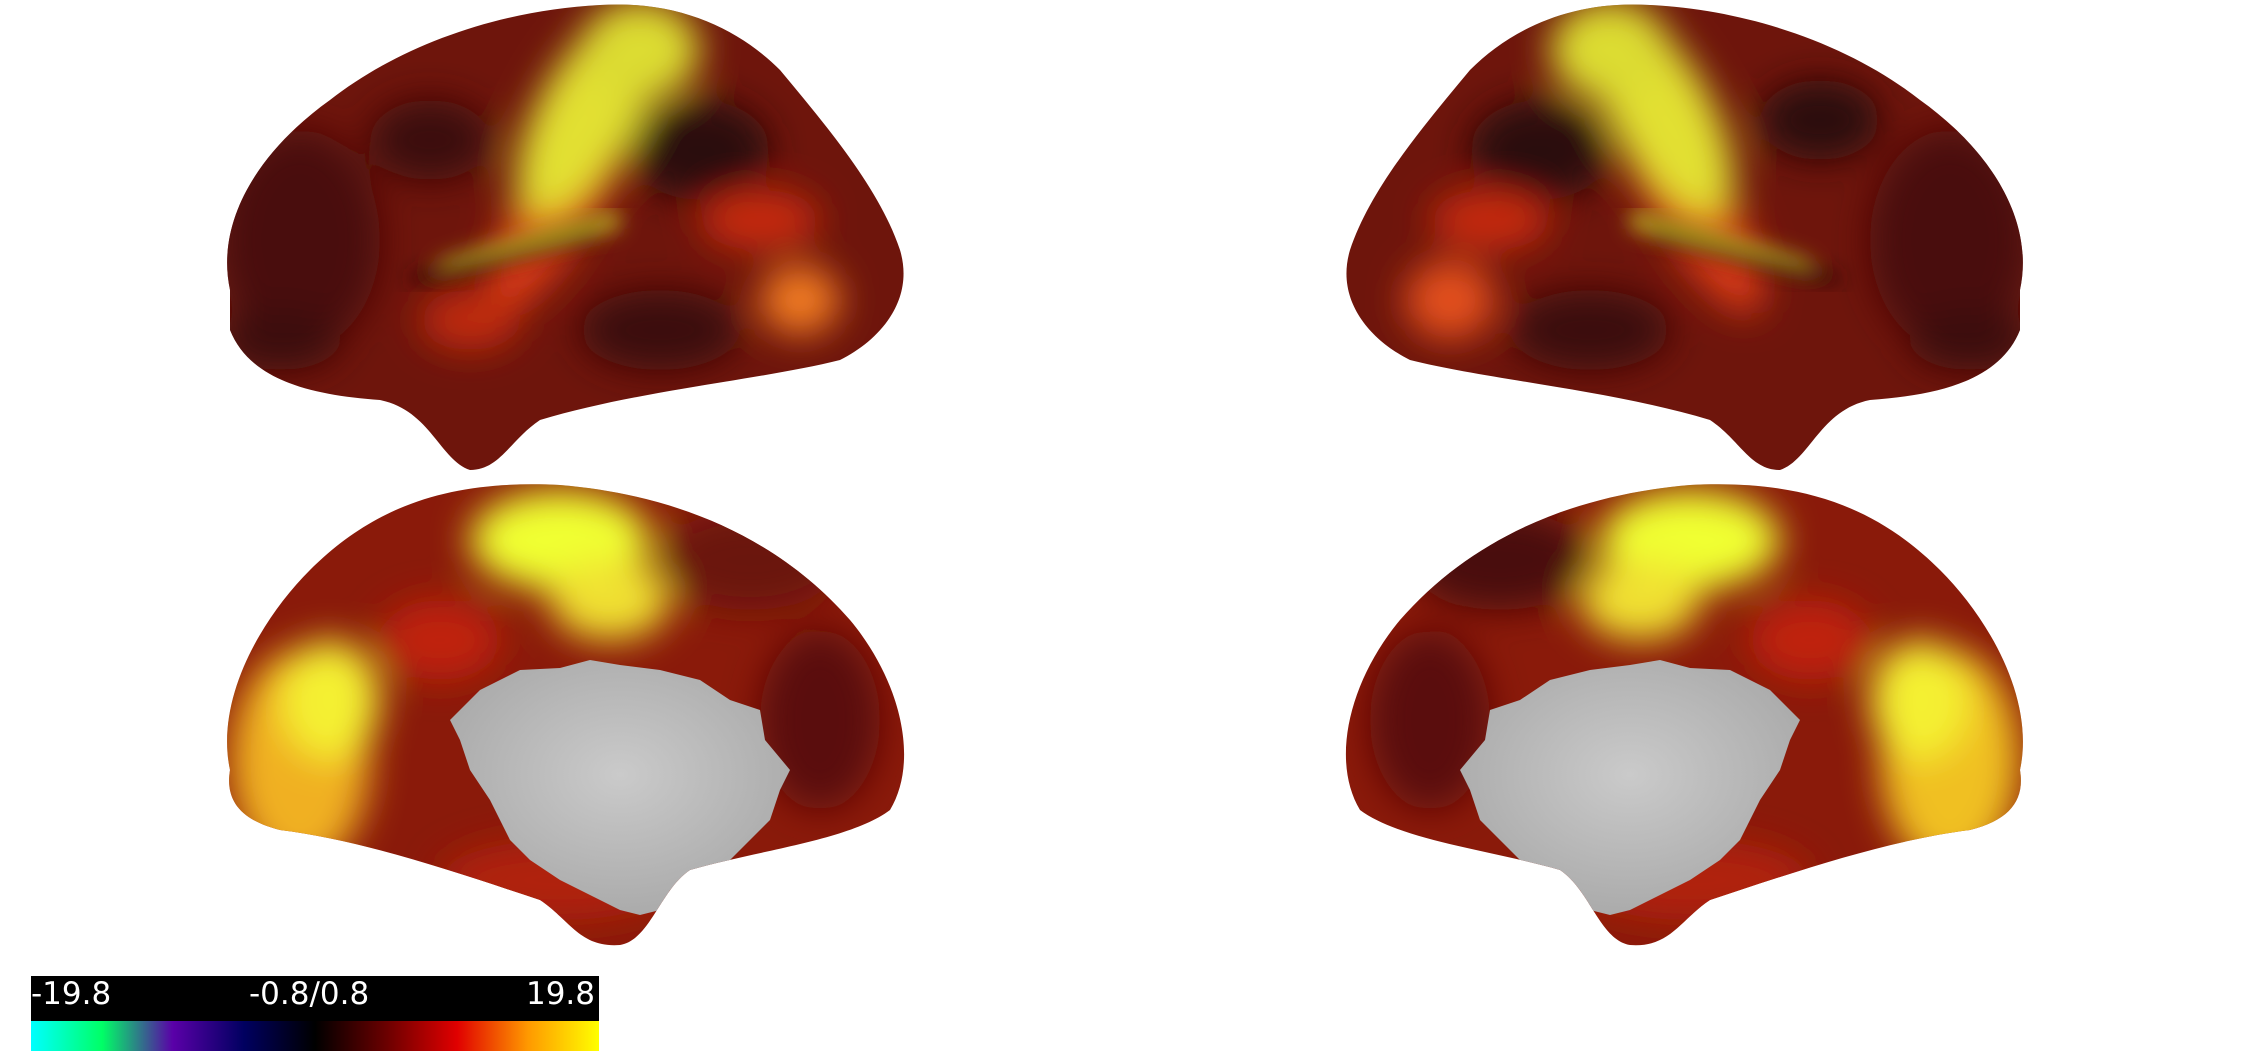  Describe the element at coordinates (309, 994) in the screenshot. I see `colorbar-mid-label: -0.8/0.8` at that location.